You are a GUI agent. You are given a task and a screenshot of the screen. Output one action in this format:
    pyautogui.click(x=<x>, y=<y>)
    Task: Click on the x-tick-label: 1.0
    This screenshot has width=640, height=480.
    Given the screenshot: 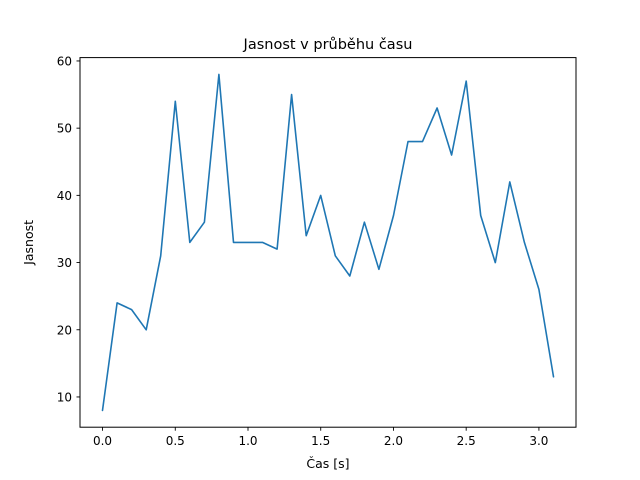 What is the action you would take?
    pyautogui.click(x=247, y=441)
    